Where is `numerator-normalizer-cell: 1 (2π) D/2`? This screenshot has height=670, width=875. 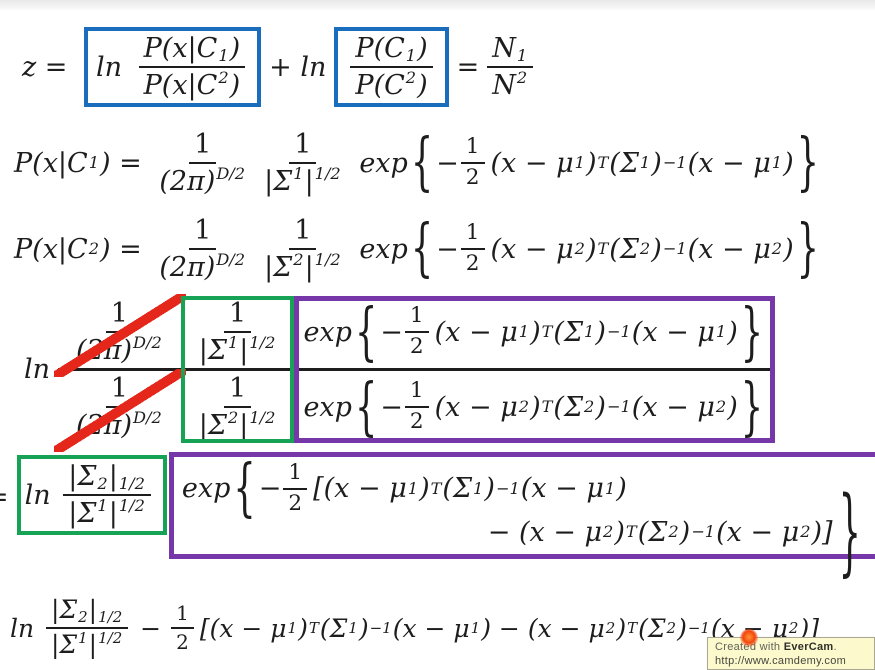
numerator-normalizer-cell: 1 (2π) D/2 is located at coordinates (120, 335).